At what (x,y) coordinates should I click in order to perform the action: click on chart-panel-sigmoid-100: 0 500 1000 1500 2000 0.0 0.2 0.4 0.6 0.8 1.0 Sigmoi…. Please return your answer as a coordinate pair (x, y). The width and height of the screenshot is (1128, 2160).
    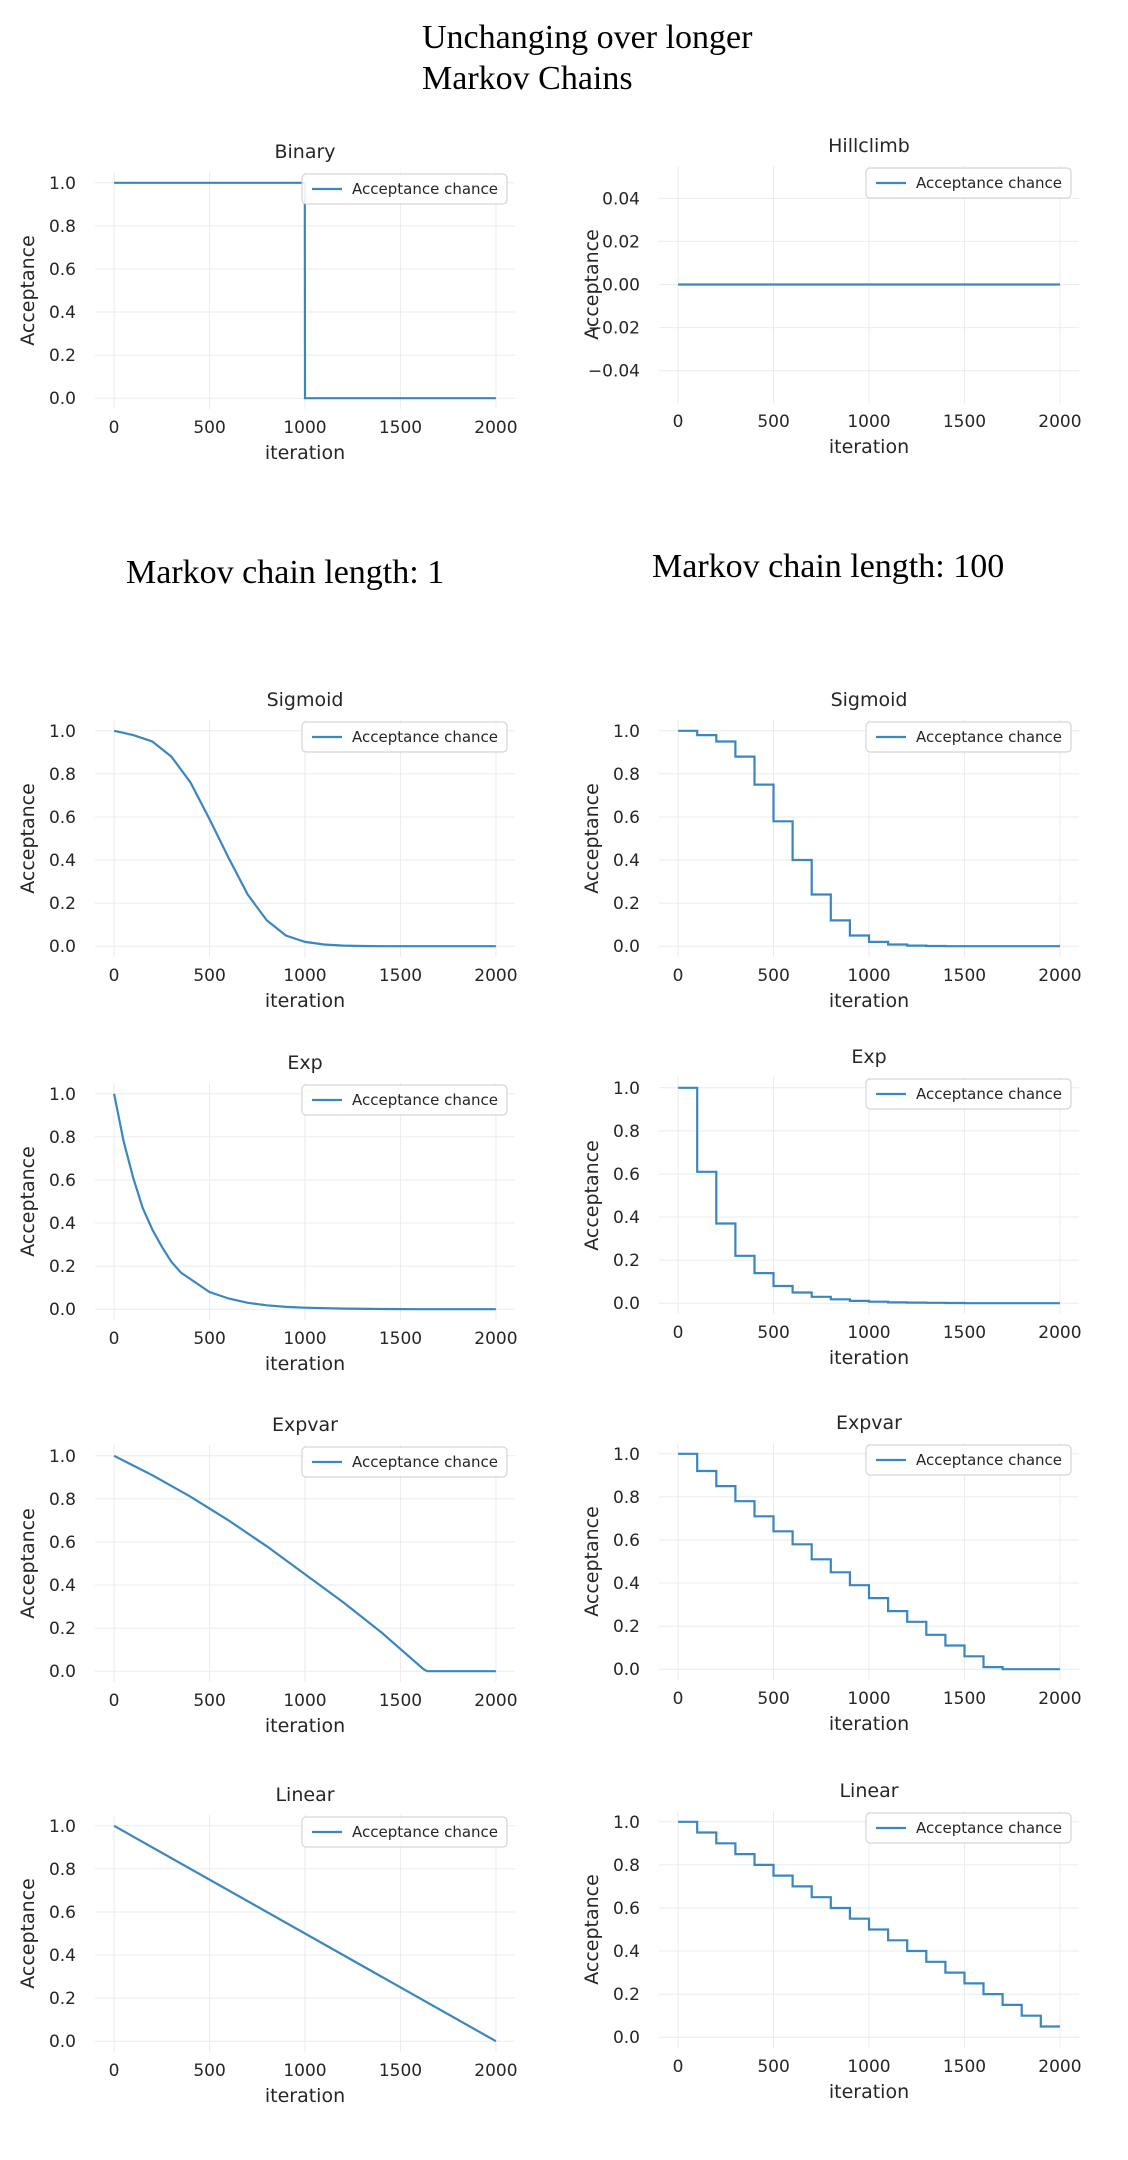
    Looking at the image, I should click on (846, 860).